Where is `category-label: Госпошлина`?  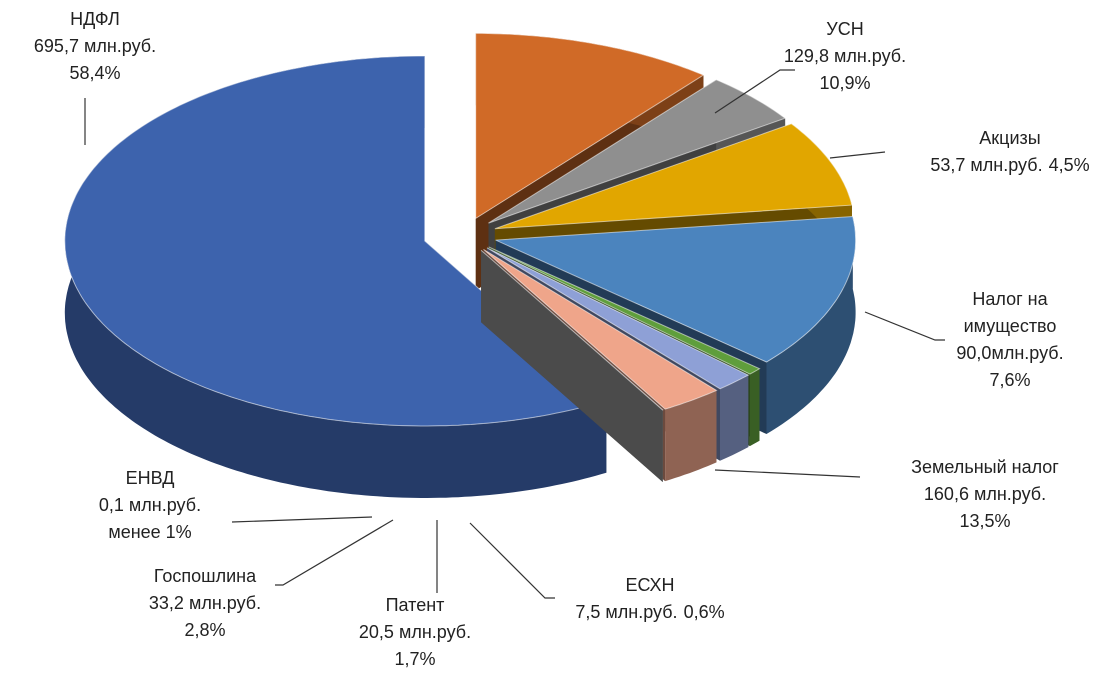
category-label: Госпошлина is located at coordinates (205, 576).